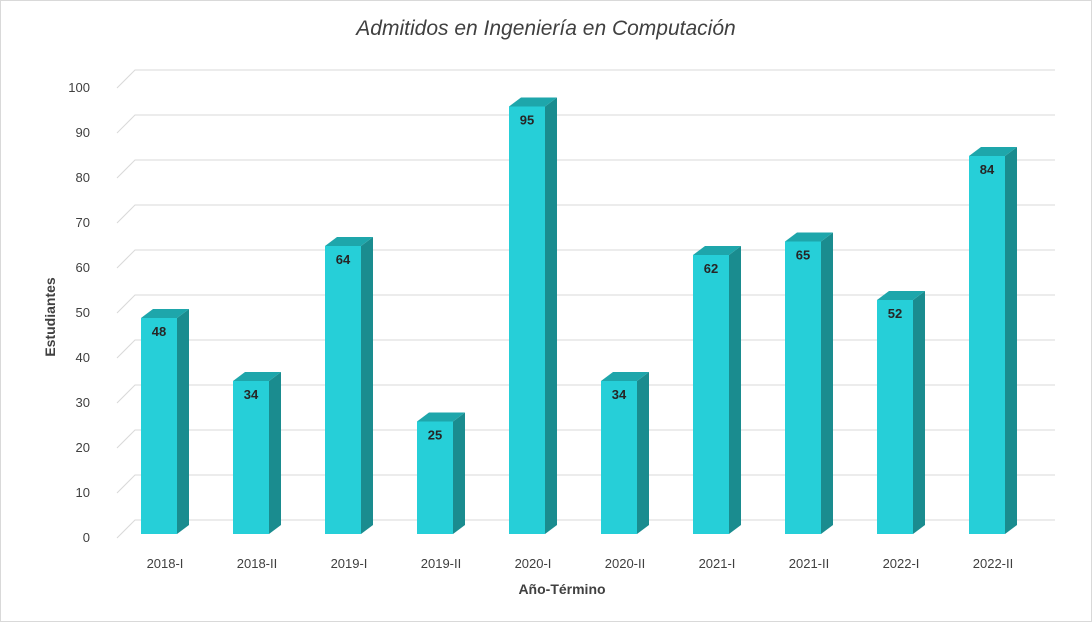 The height and width of the screenshot is (622, 1092). Describe the element at coordinates (895, 313) in the screenshot. I see `data-label: 52` at that location.